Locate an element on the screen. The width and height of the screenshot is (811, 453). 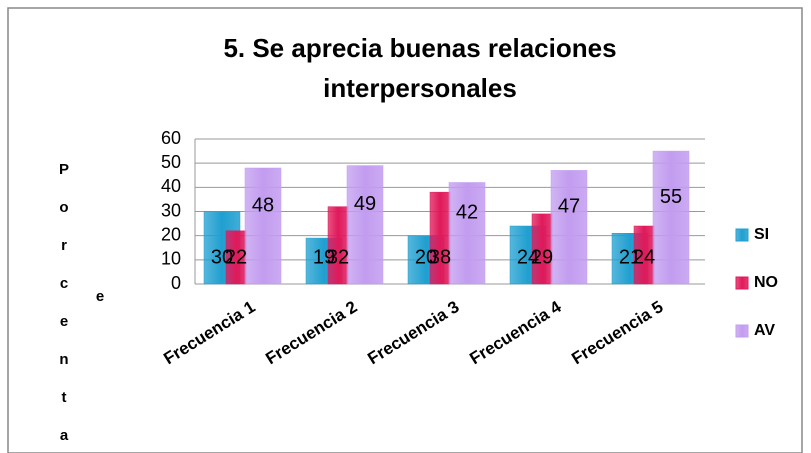
data-label: 38 is located at coordinates (440, 257).